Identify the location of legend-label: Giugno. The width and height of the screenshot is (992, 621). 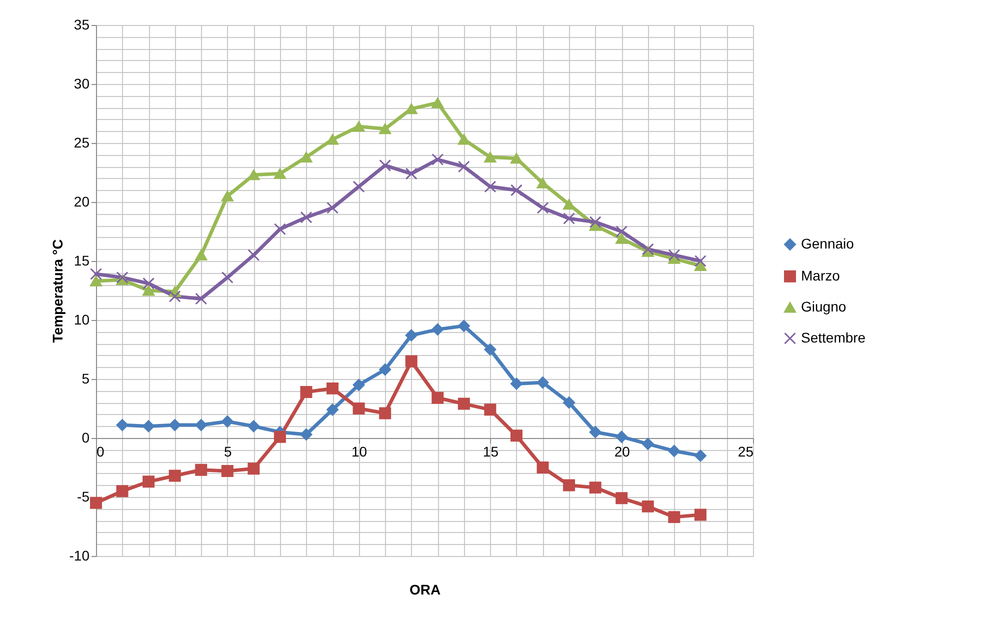
(823, 306).